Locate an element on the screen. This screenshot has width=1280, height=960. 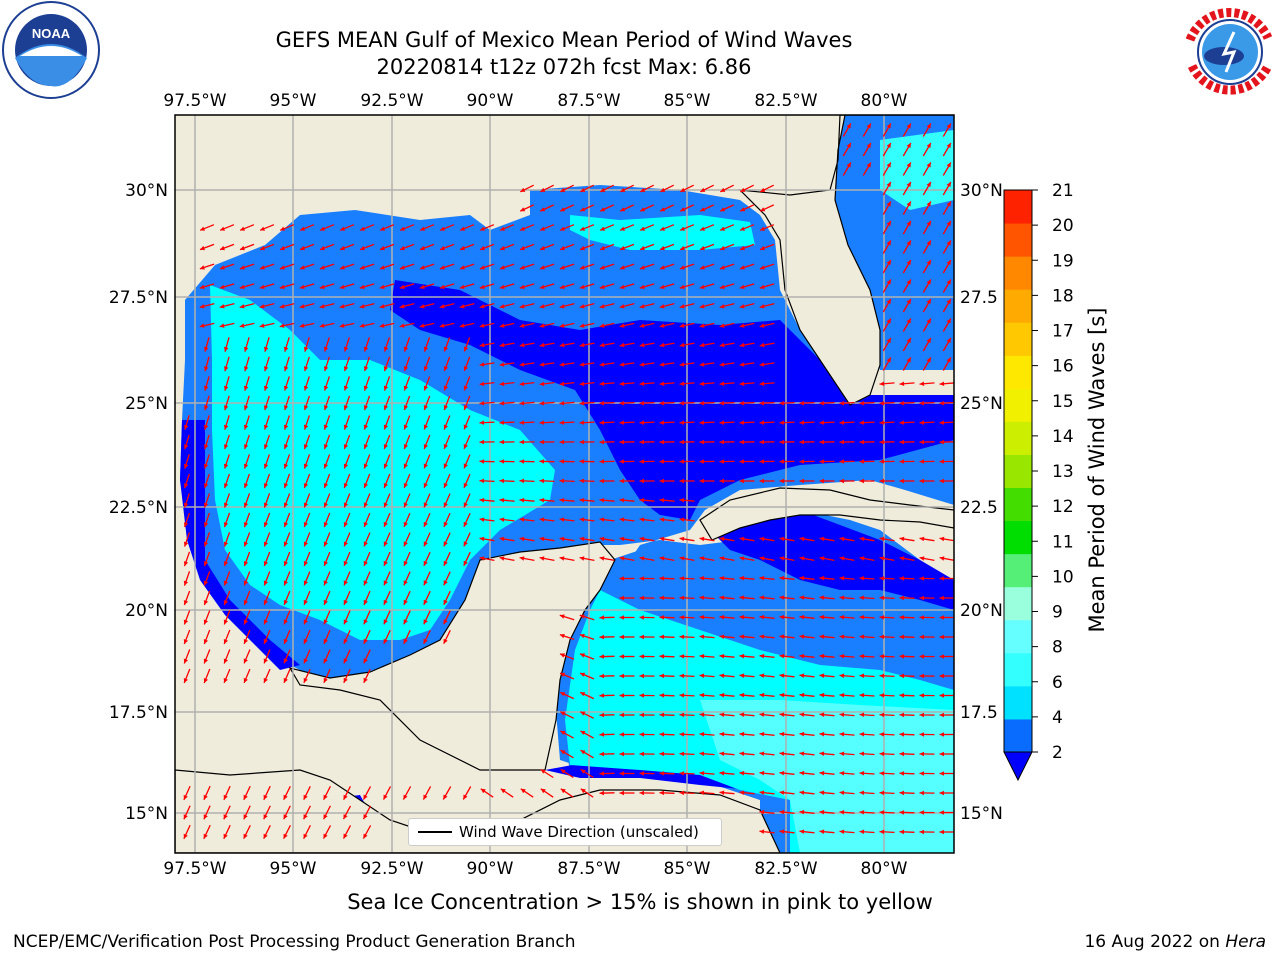
colorbar-label: Mean Period of Wind Waves [s] is located at coordinates (1097, 470).